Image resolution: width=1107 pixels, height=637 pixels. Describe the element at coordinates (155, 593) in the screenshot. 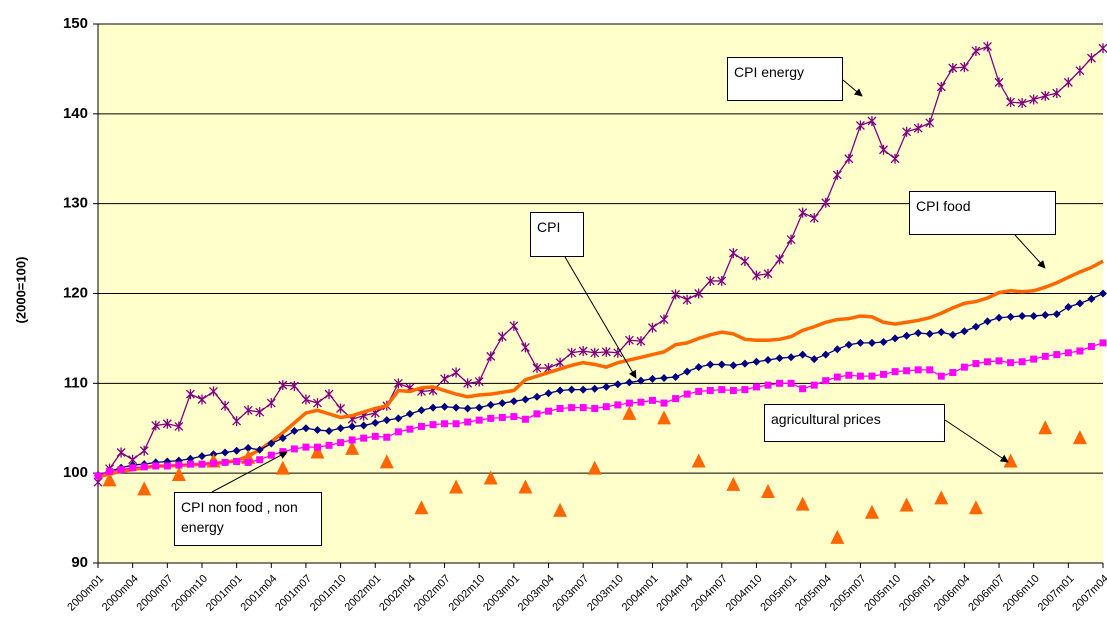

I see `x-tick-label: 2000m07` at that location.